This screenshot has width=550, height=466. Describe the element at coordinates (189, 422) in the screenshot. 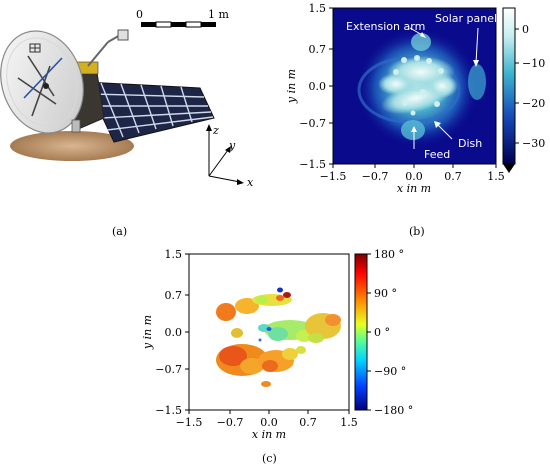

I see `xtick-c-0: −1.5` at that location.